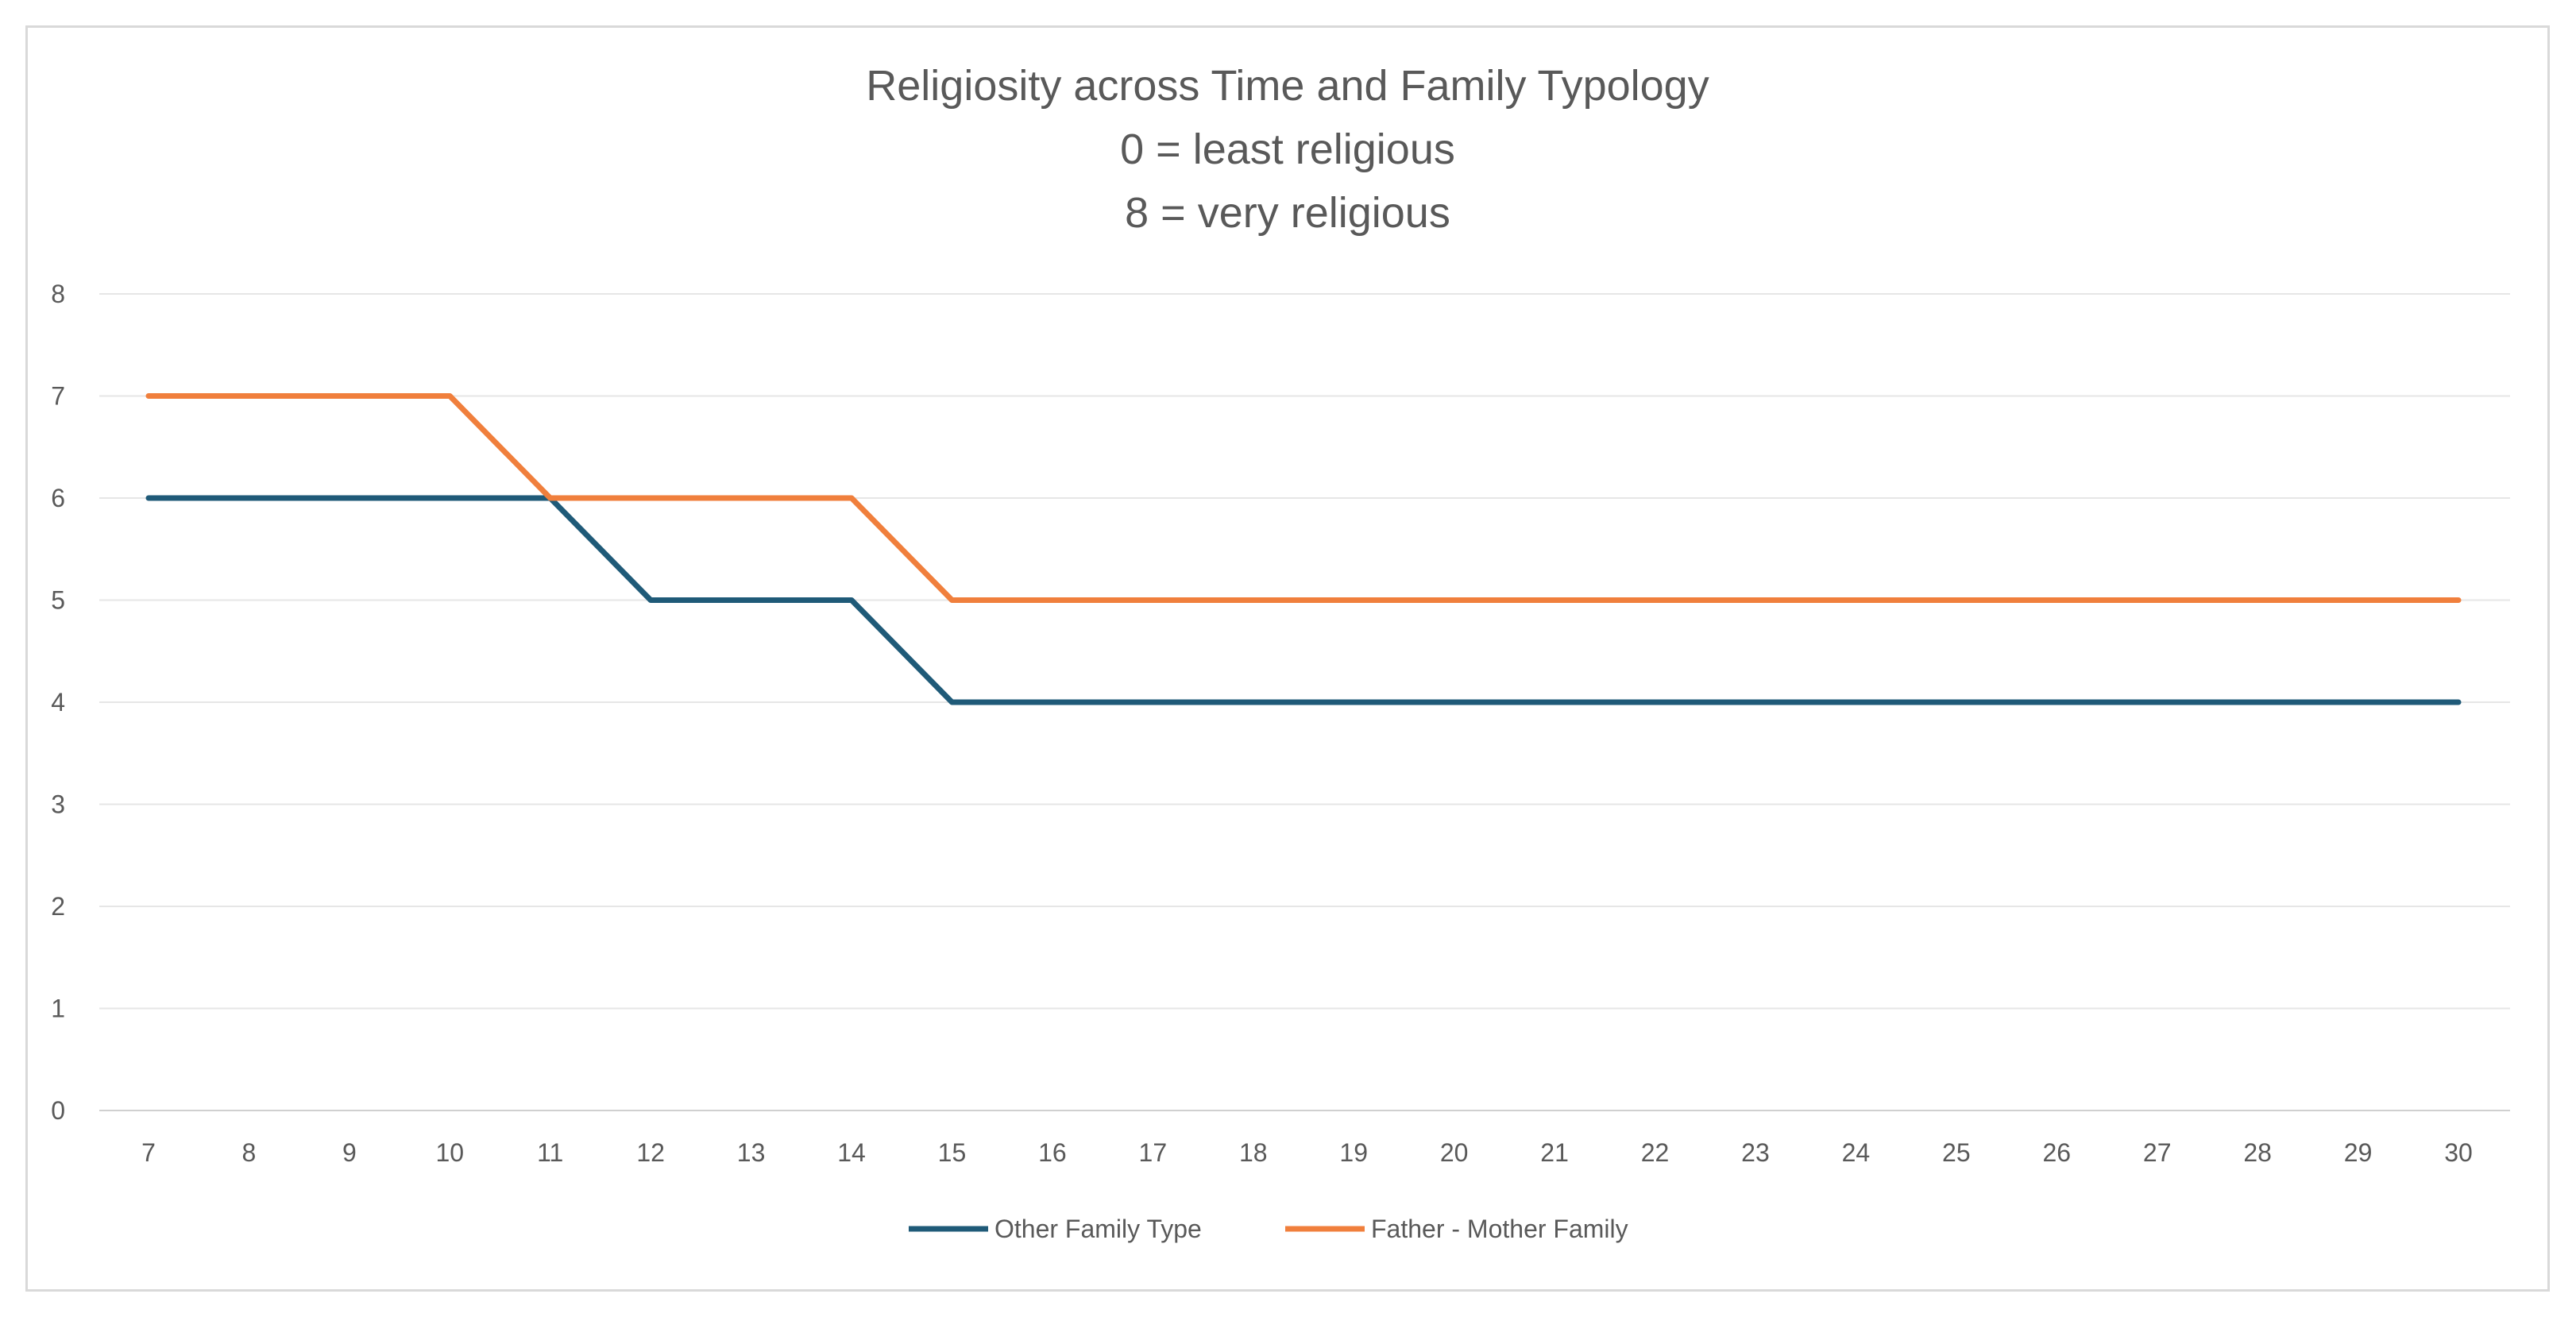  I want to click on x-tick-label: 17, so click(1153, 1152).